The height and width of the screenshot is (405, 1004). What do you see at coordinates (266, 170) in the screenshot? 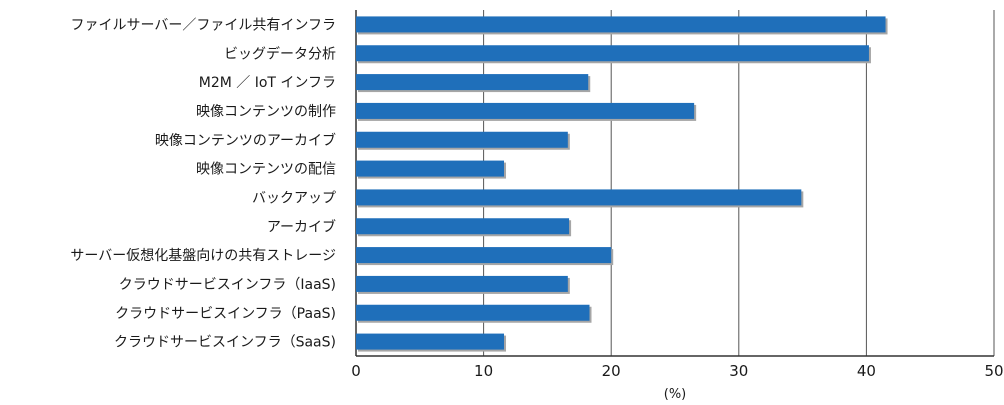
I see `category-label: 映像コンテンツの配信` at bounding box center [266, 170].